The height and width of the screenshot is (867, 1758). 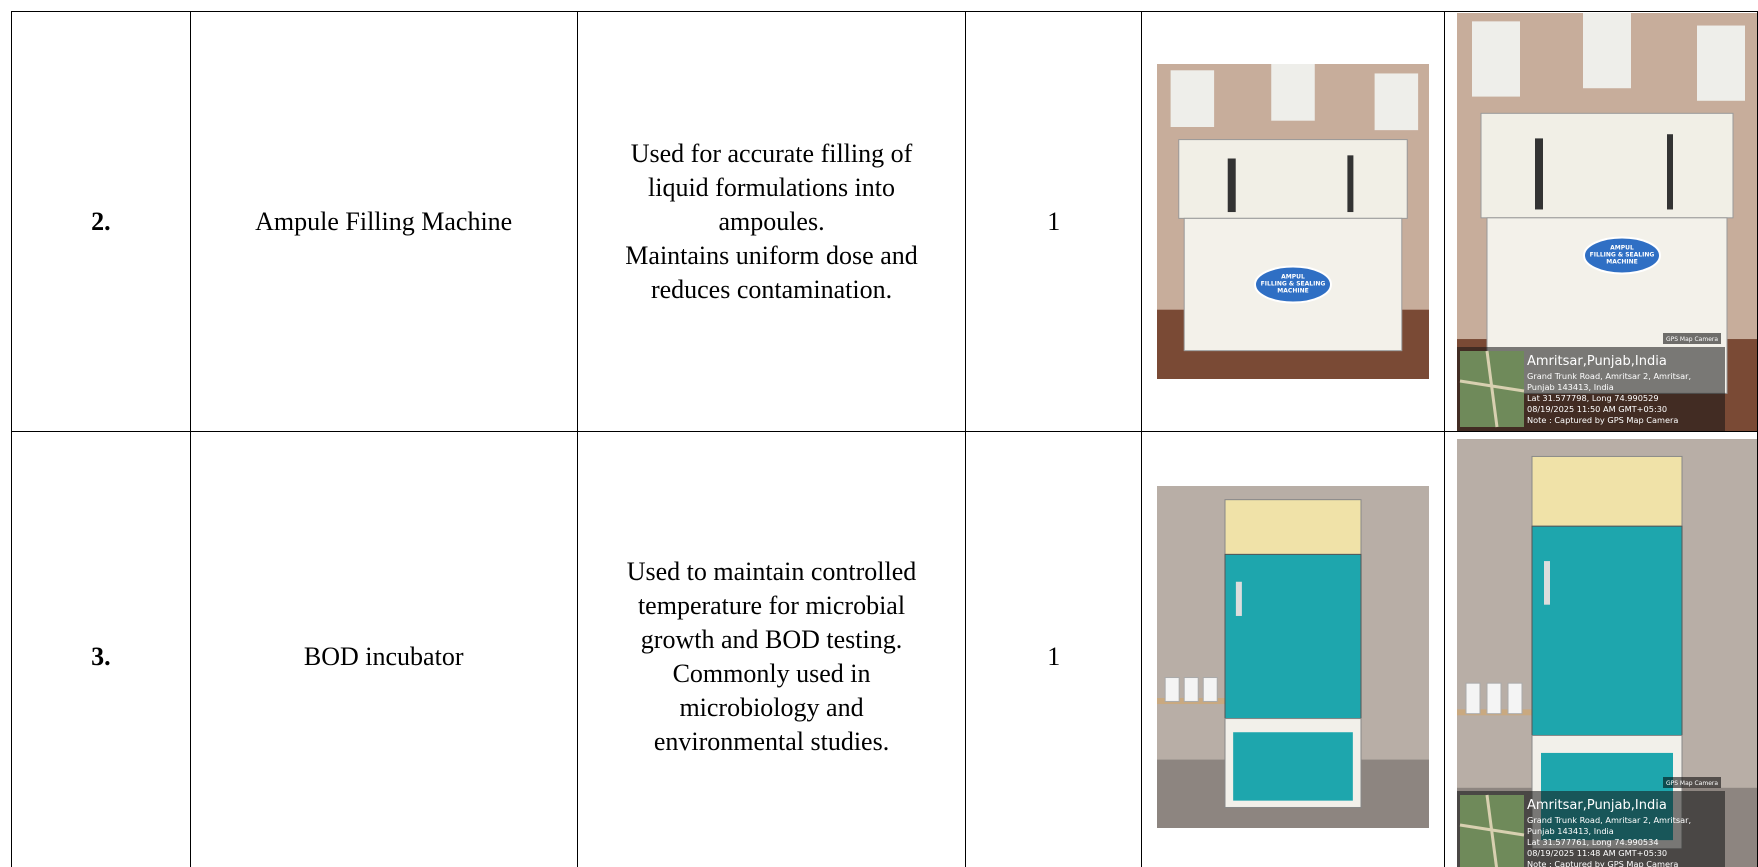 I want to click on photo-cell: AMPUL FILLING & SEALING MACHINE, so click(x=1293, y=221).